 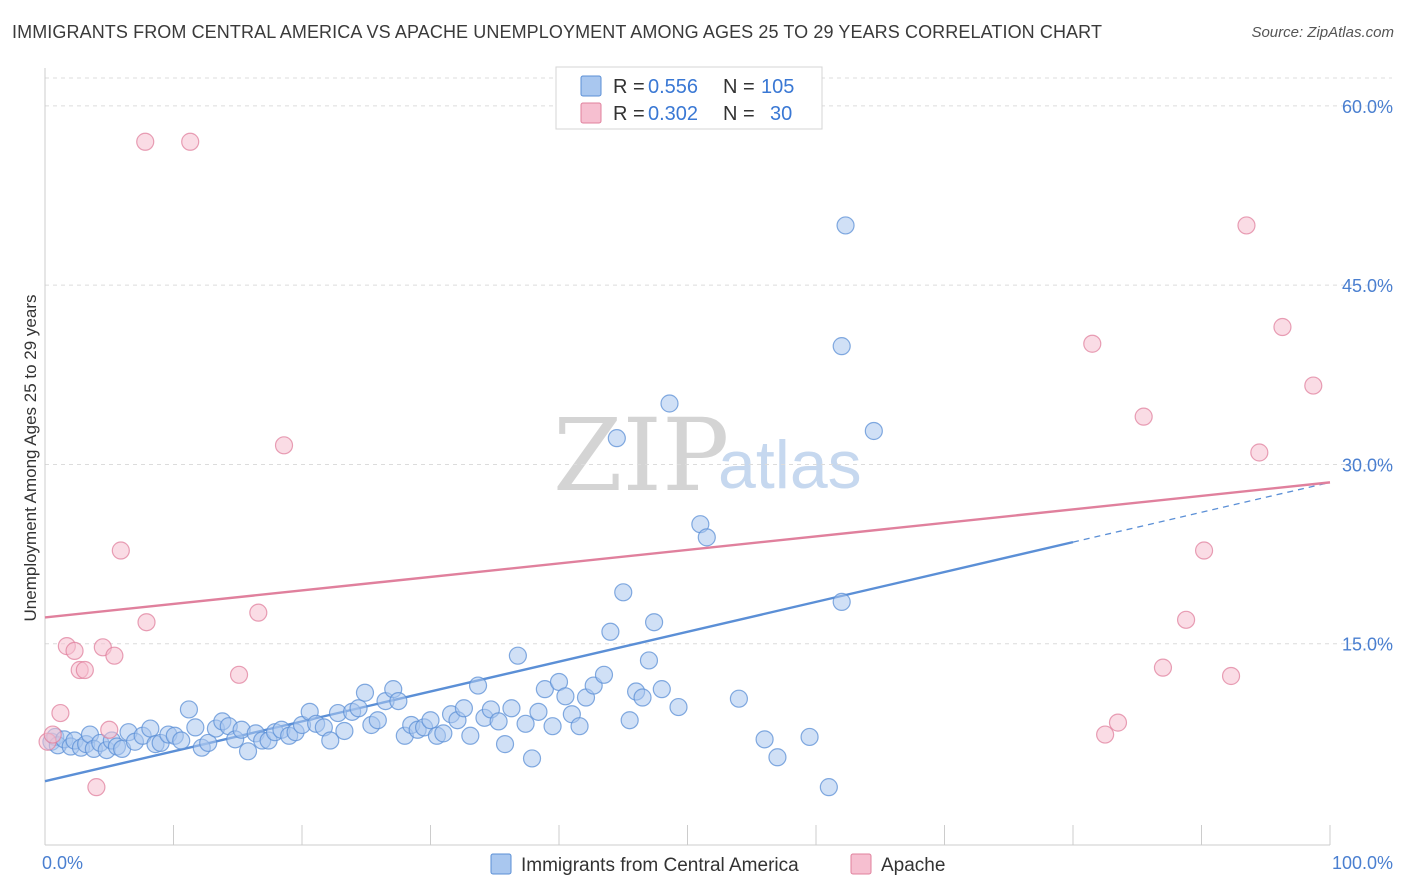 I want to click on y-tick-labels: 15.0% 30.0% 45.0% 60.0%, so click(x=1367, y=376).